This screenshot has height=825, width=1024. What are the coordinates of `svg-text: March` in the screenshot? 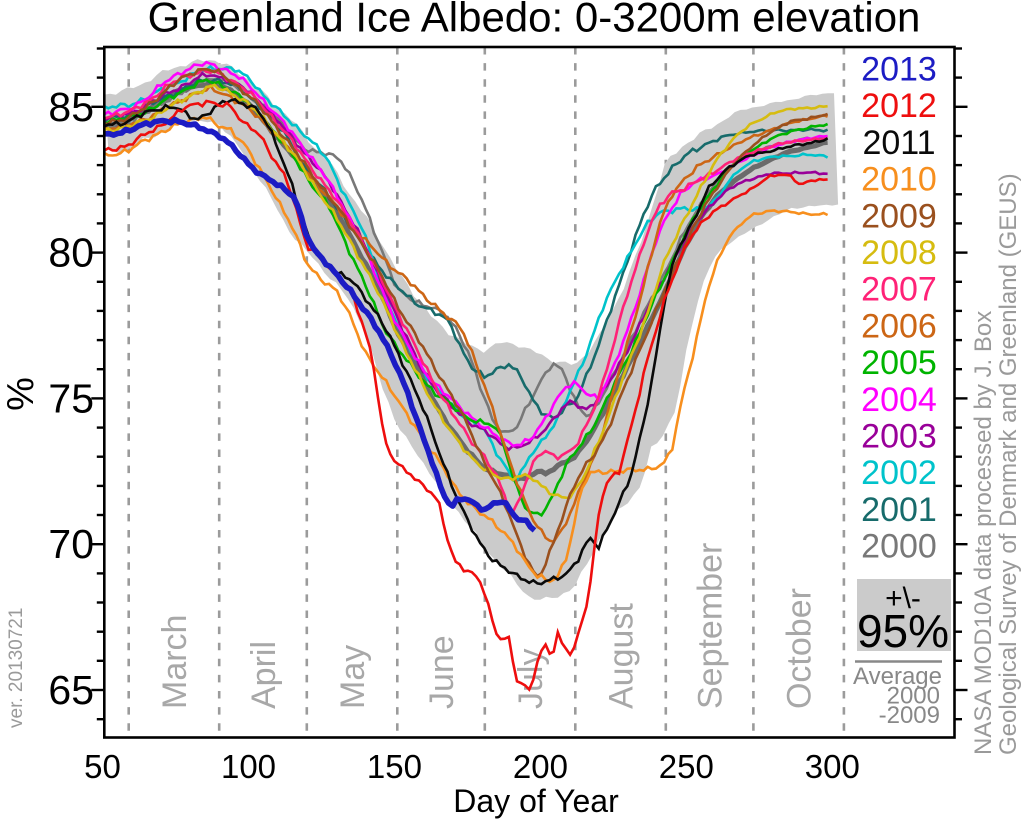 It's located at (175, 662).